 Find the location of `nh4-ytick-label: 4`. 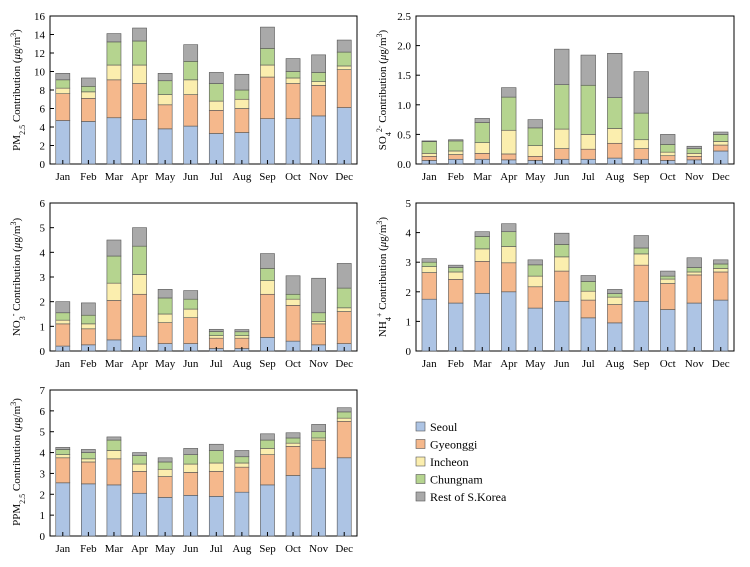

nh4-ytick-label: 4 is located at coordinates (409, 234).